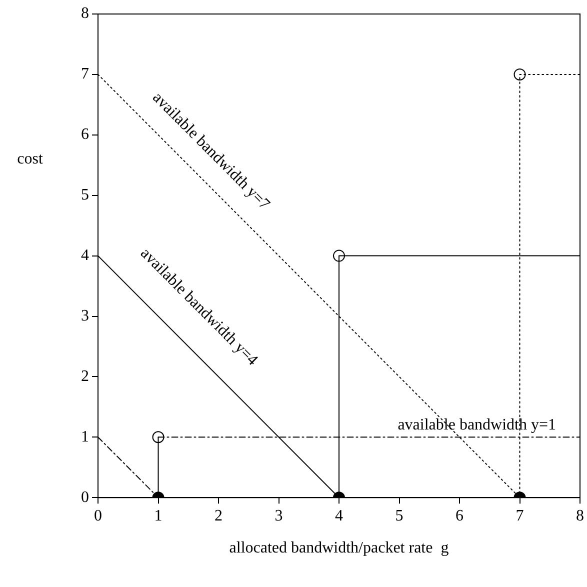 The image size is (587, 587). I want to click on x-tick-label: 5, so click(399, 515).